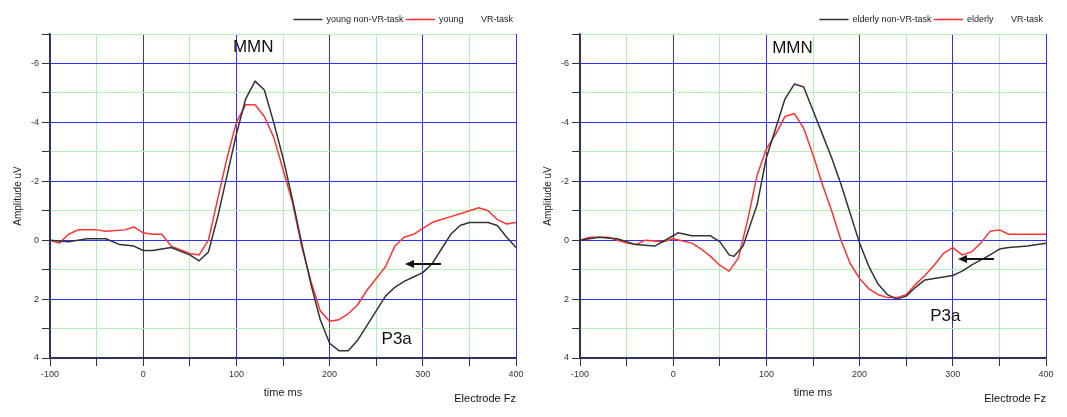  What do you see at coordinates (1005, 18) in the screenshot?
I see `legend-label: elderly VR-task` at bounding box center [1005, 18].